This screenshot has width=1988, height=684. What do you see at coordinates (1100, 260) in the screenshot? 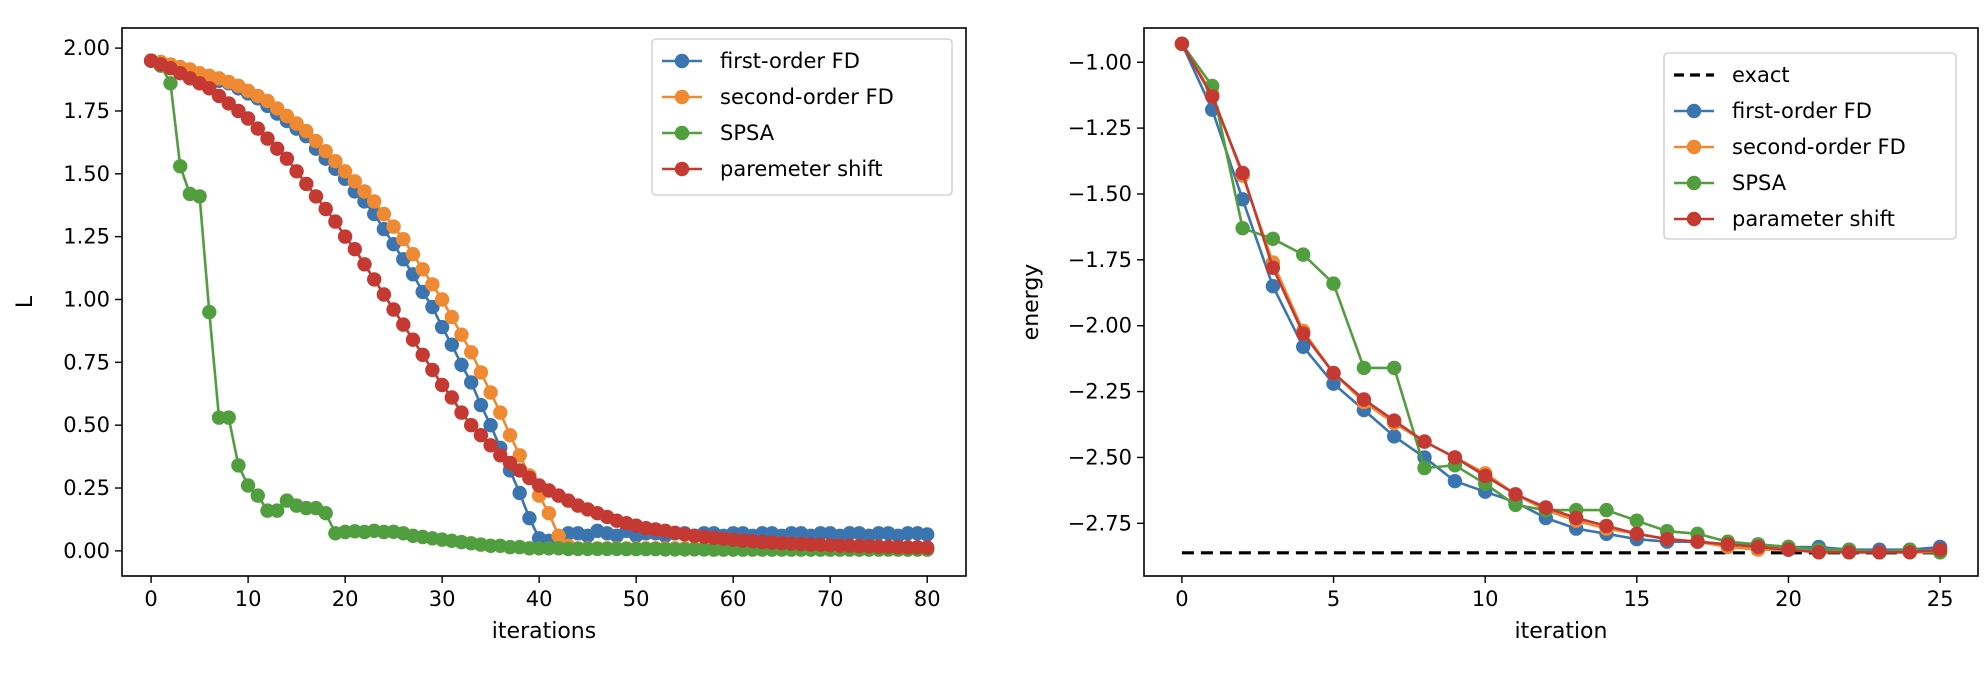
I see `y-tick-label: −1.75` at bounding box center [1100, 260].